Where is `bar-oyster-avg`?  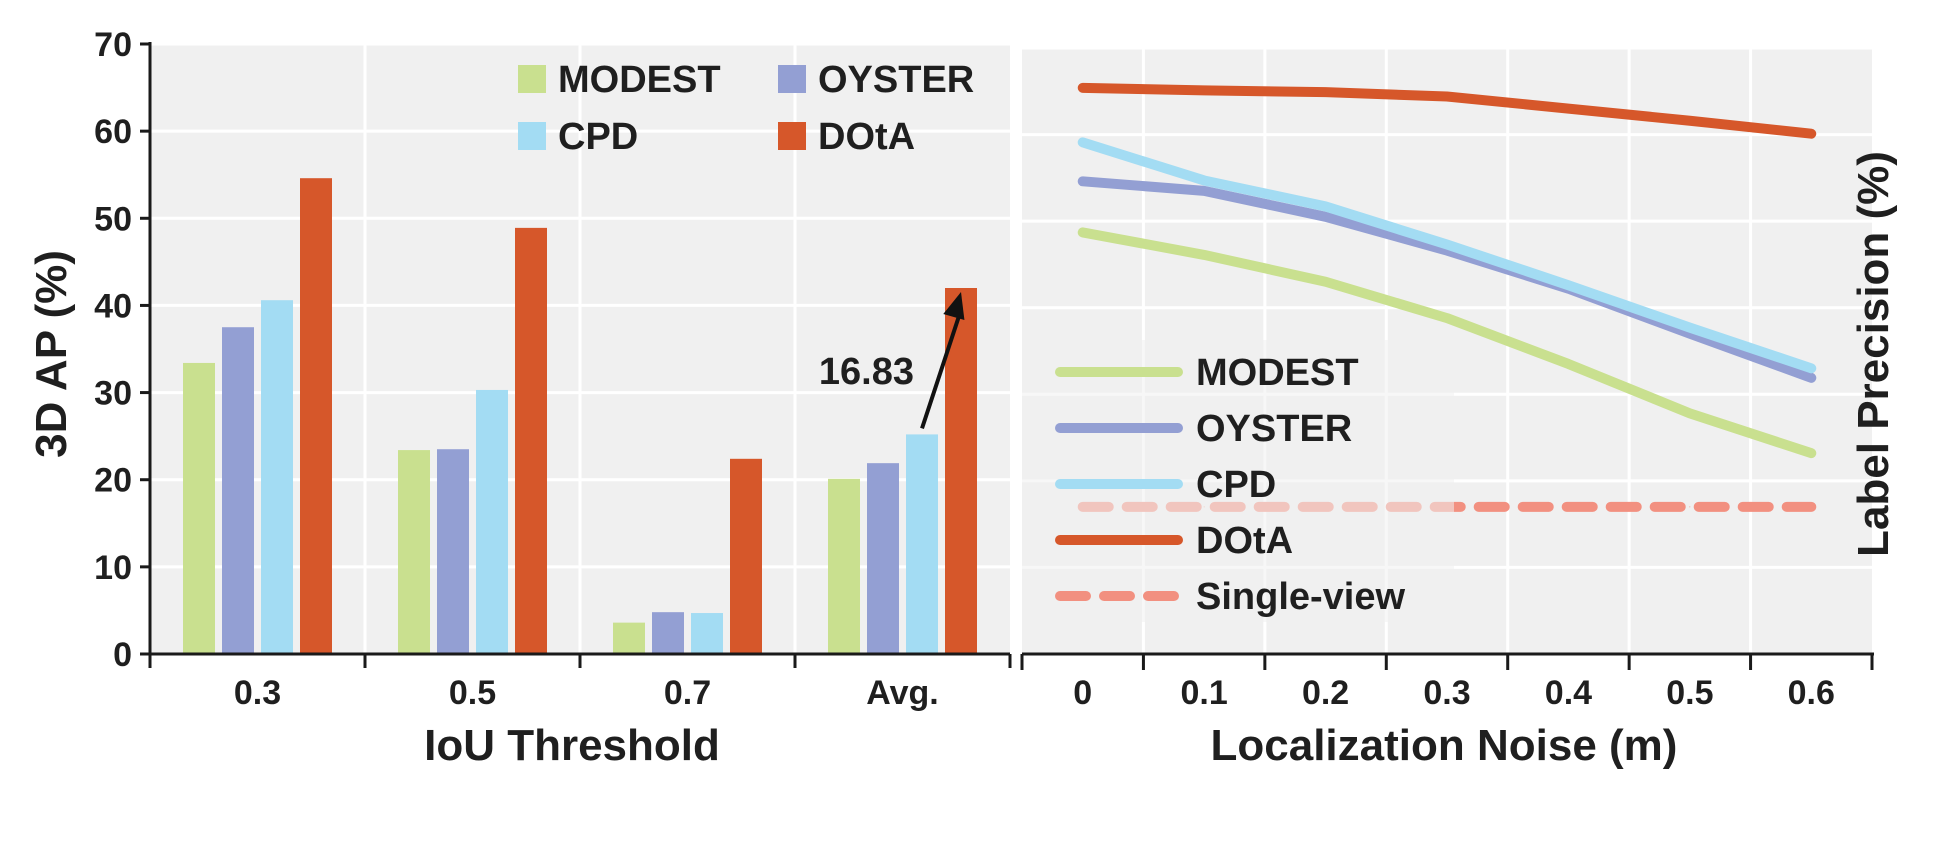 bar-oyster-avg is located at coordinates (883, 558).